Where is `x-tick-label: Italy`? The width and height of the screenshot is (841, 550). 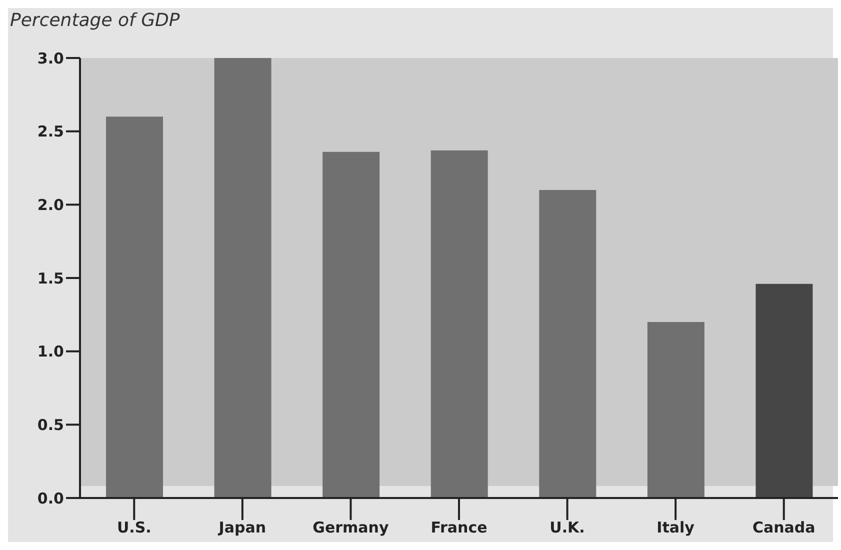
x-tick-label: Italy is located at coordinates (675, 527).